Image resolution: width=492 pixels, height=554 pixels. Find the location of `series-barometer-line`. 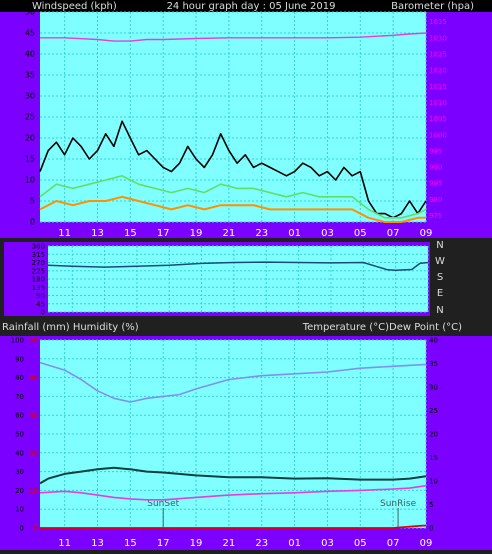

series-barometer-line is located at coordinates (233, 37).